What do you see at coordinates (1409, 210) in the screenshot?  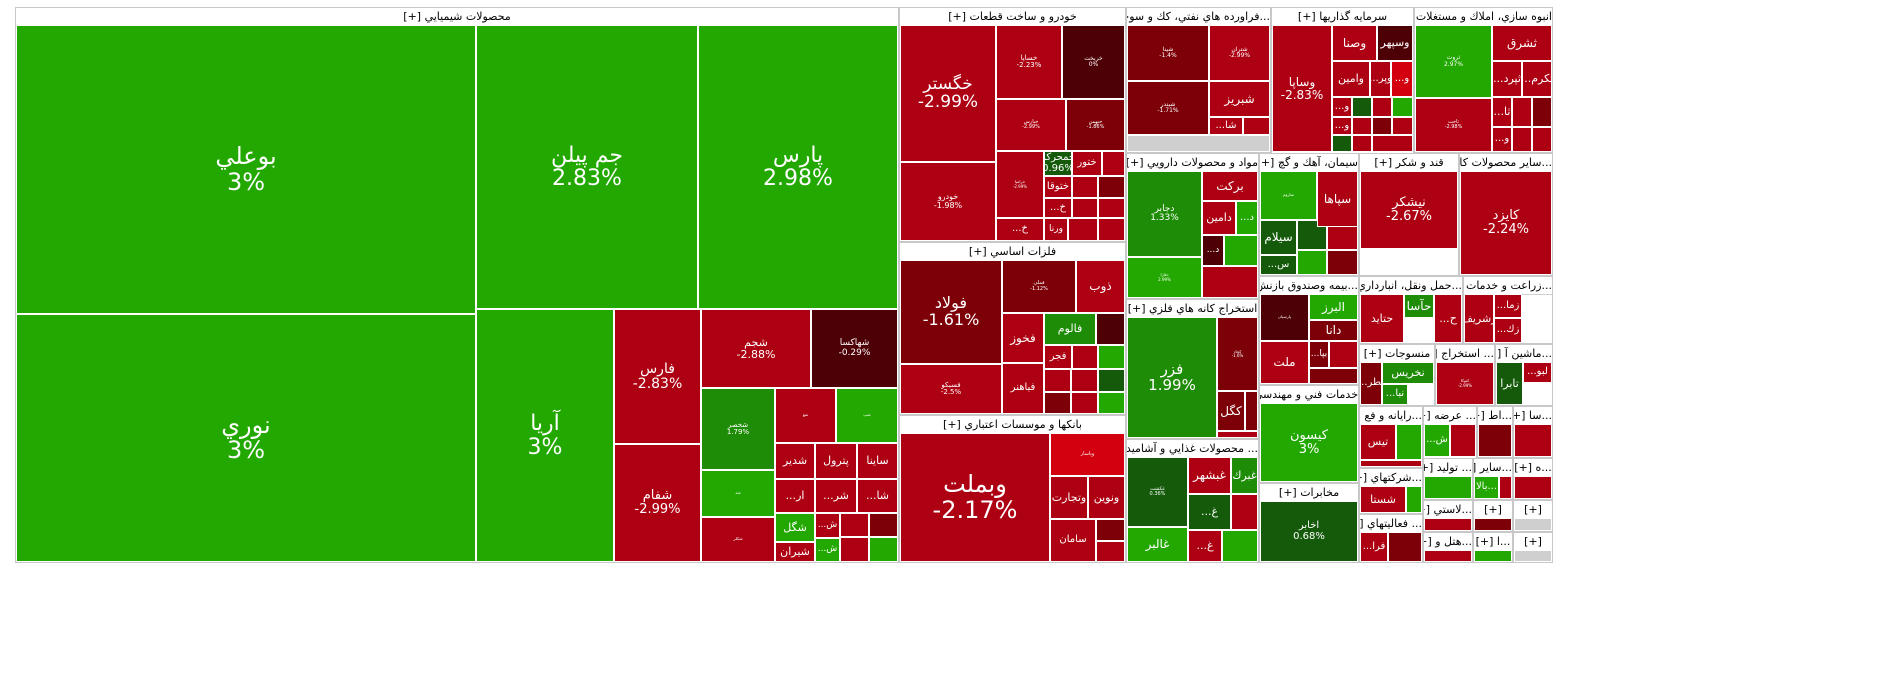 I see `stock-tile: نيشكر -2.67%` at bounding box center [1409, 210].